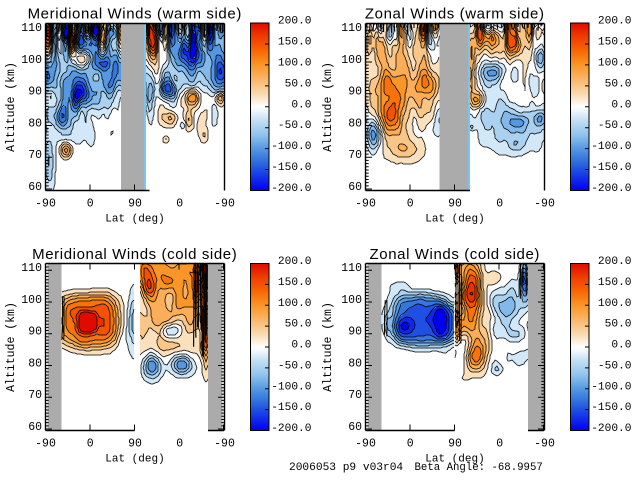 This screenshot has height=480, width=640. I want to click on svg-text: Meridional Winds (warm side), so click(135, 14).